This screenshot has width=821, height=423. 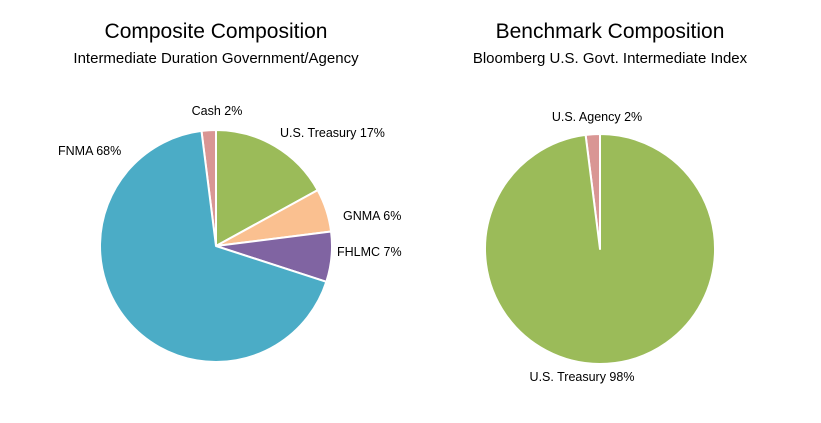 What do you see at coordinates (267, 188) in the screenshot?
I see `pie-slice-u-s-treasury` at bounding box center [267, 188].